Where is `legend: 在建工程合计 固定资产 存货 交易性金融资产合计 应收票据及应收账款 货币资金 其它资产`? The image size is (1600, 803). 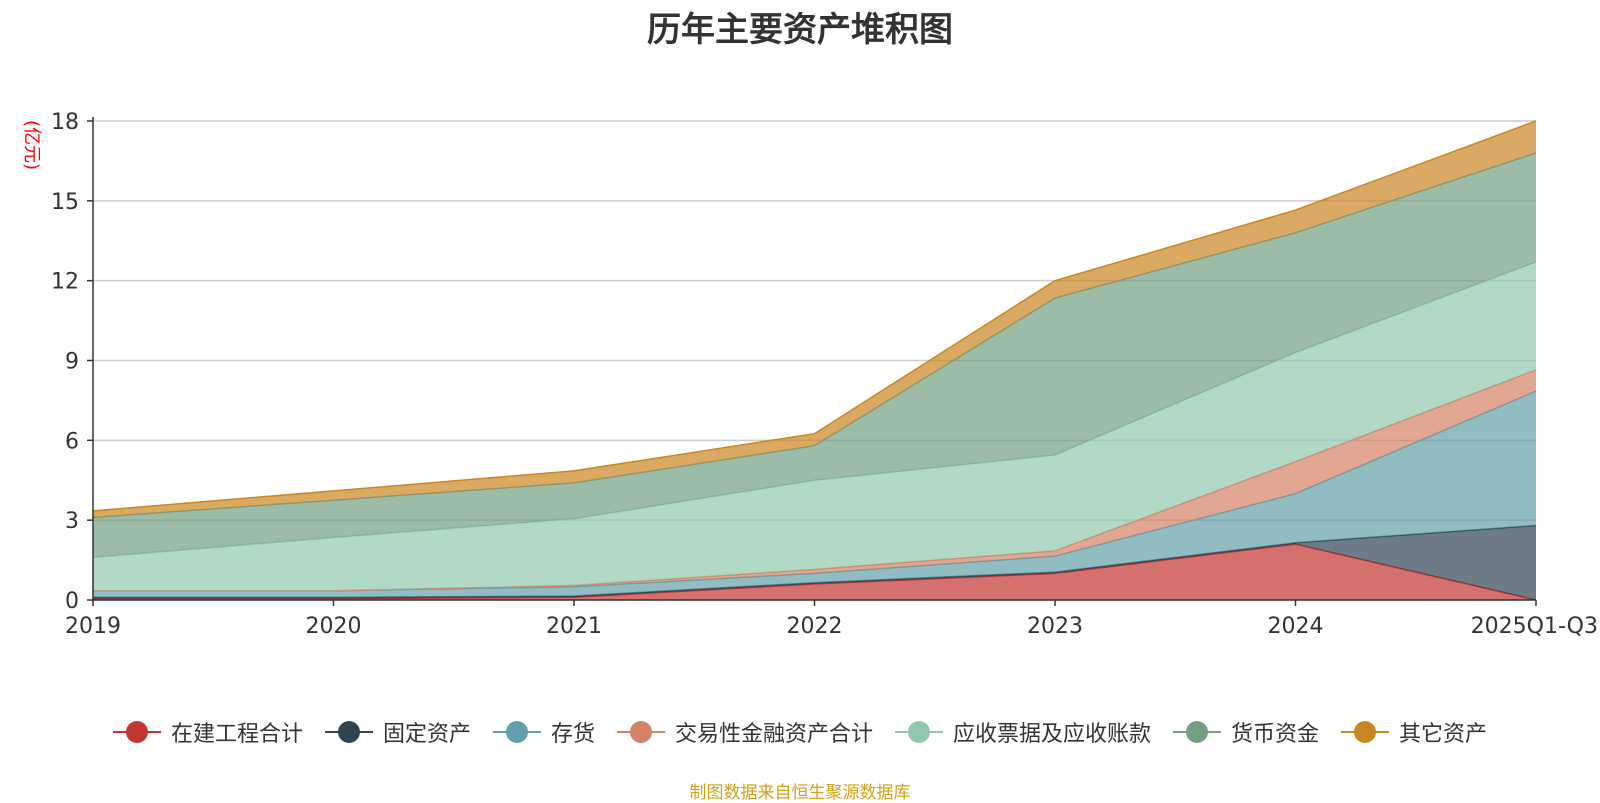 legend: 在建工程合计 固定资产 存货 交易性金融资产合计 应收票据及应收账款 货币资金 其它资产 is located at coordinates (800, 732).